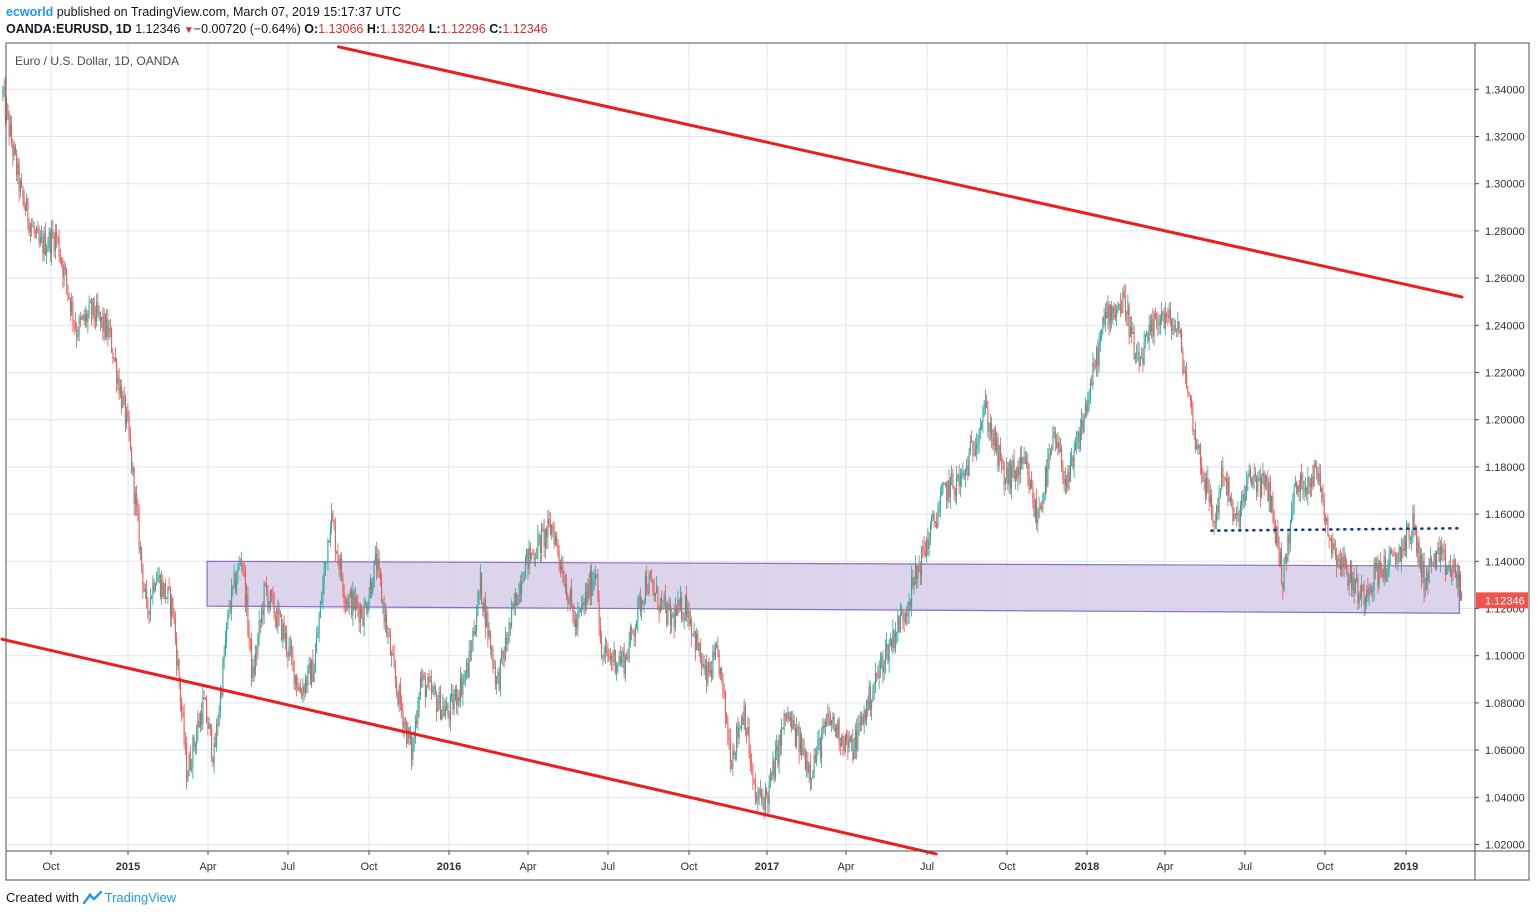  I want to click on open-label: O:, so click(311, 29).